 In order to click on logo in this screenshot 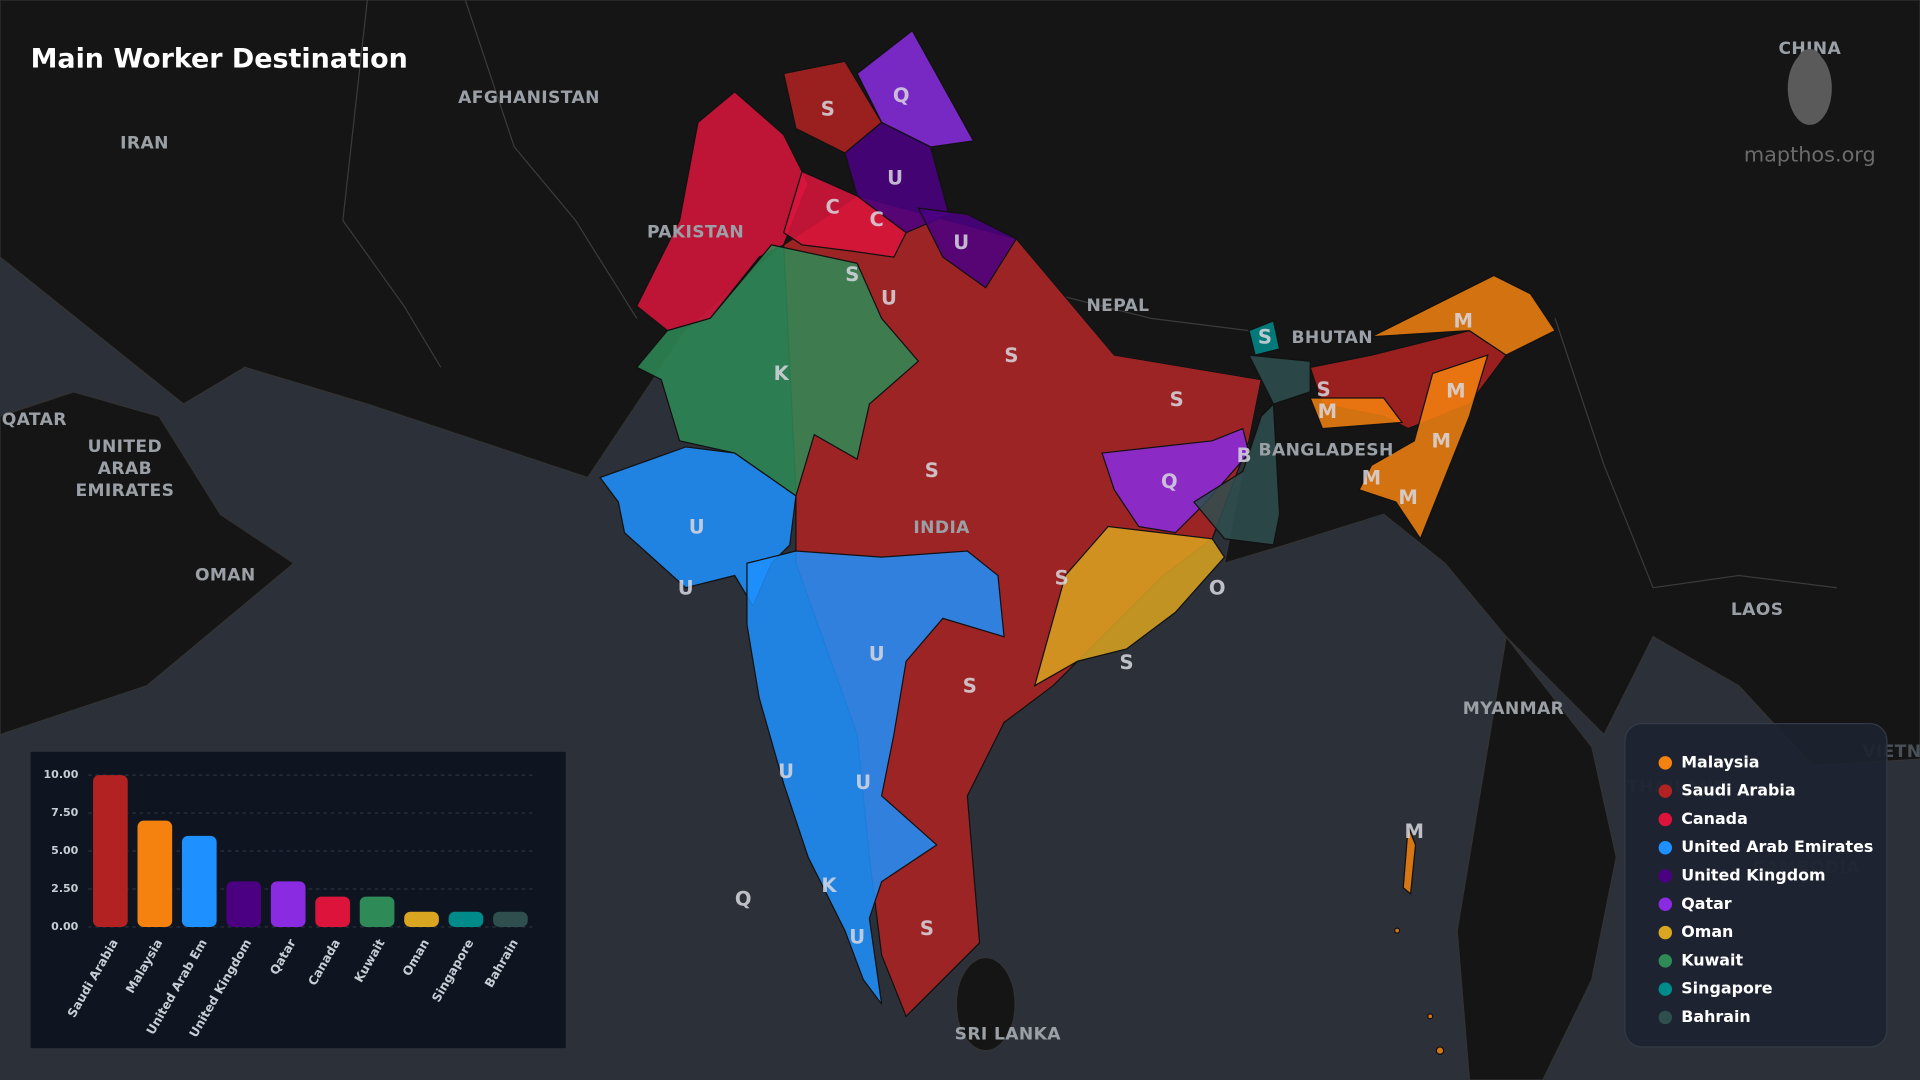, I will do `click(1809, 86)`.